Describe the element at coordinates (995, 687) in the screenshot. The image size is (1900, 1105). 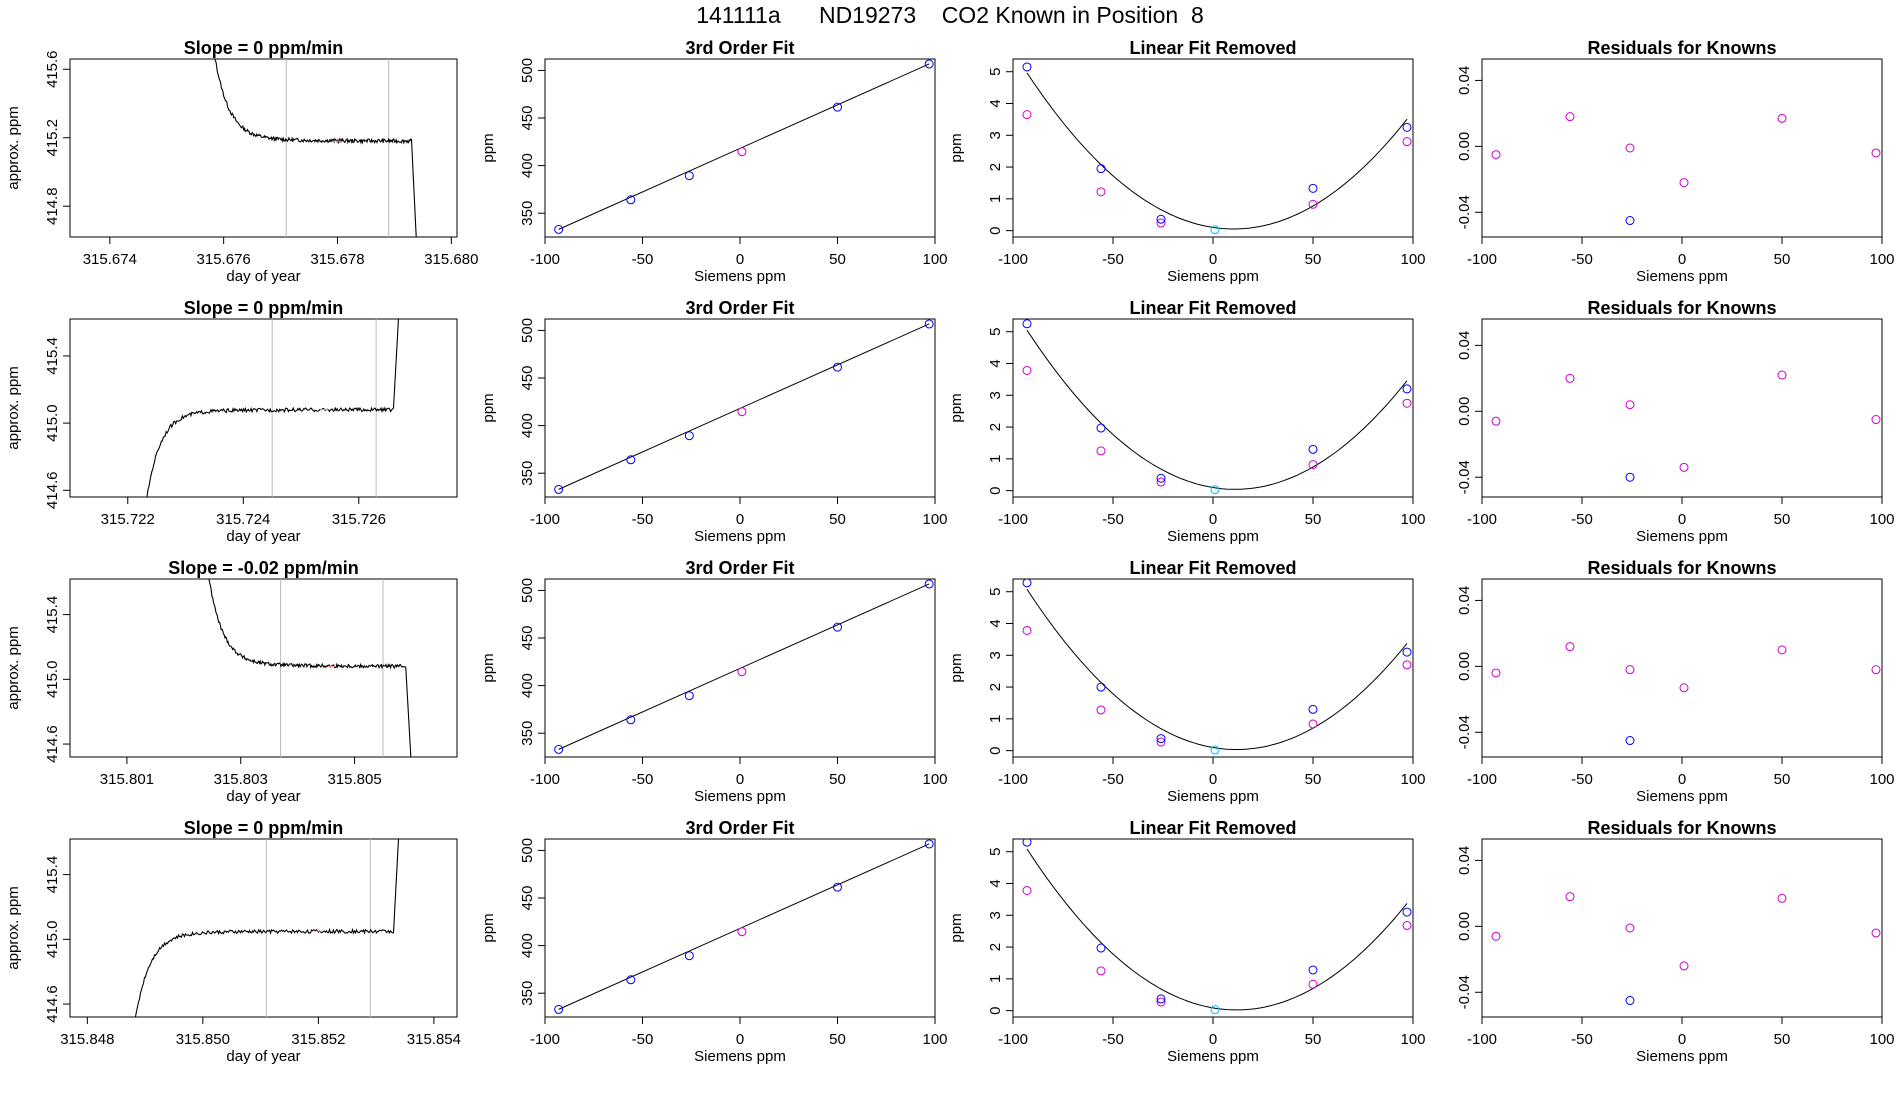
I see `y-tick-label: 2` at that location.